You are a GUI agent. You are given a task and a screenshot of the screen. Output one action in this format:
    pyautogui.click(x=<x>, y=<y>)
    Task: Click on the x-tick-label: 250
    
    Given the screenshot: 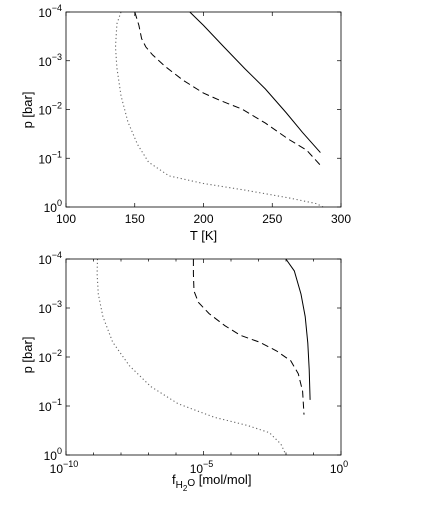 What is the action you would take?
    pyautogui.click(x=272, y=219)
    